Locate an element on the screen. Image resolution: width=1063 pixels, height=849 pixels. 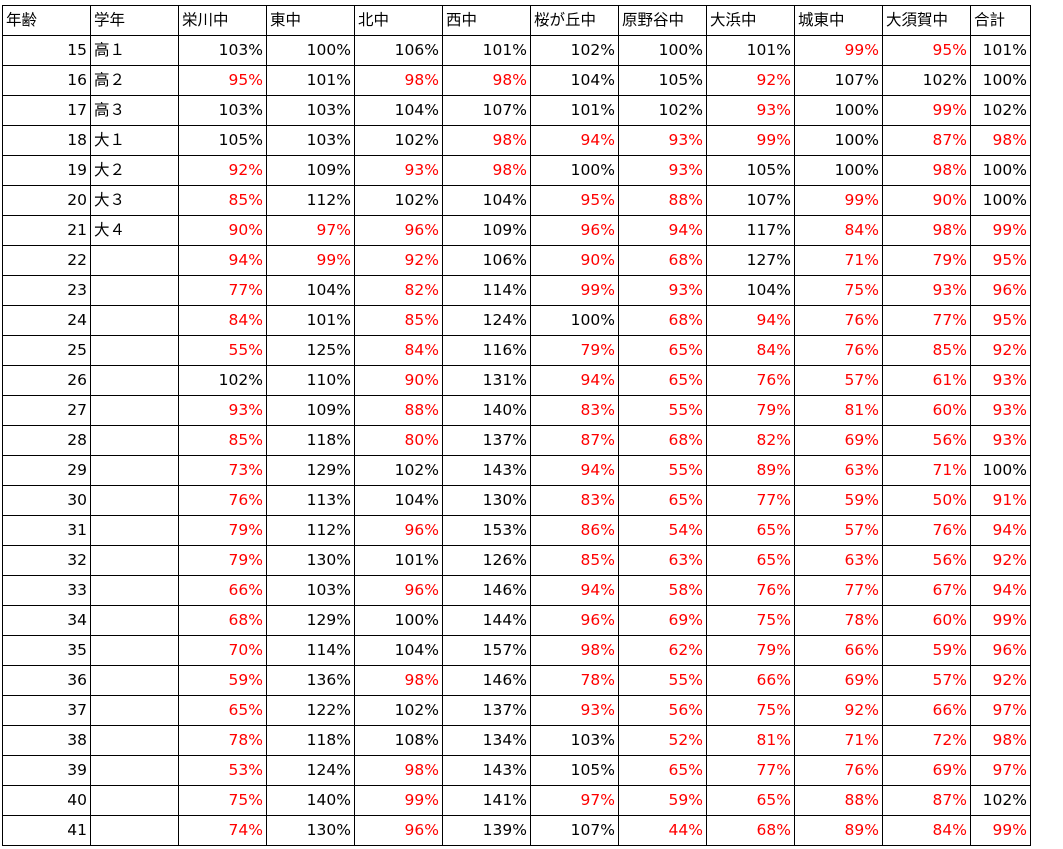
column-header: 年齢 is located at coordinates (46, 20).